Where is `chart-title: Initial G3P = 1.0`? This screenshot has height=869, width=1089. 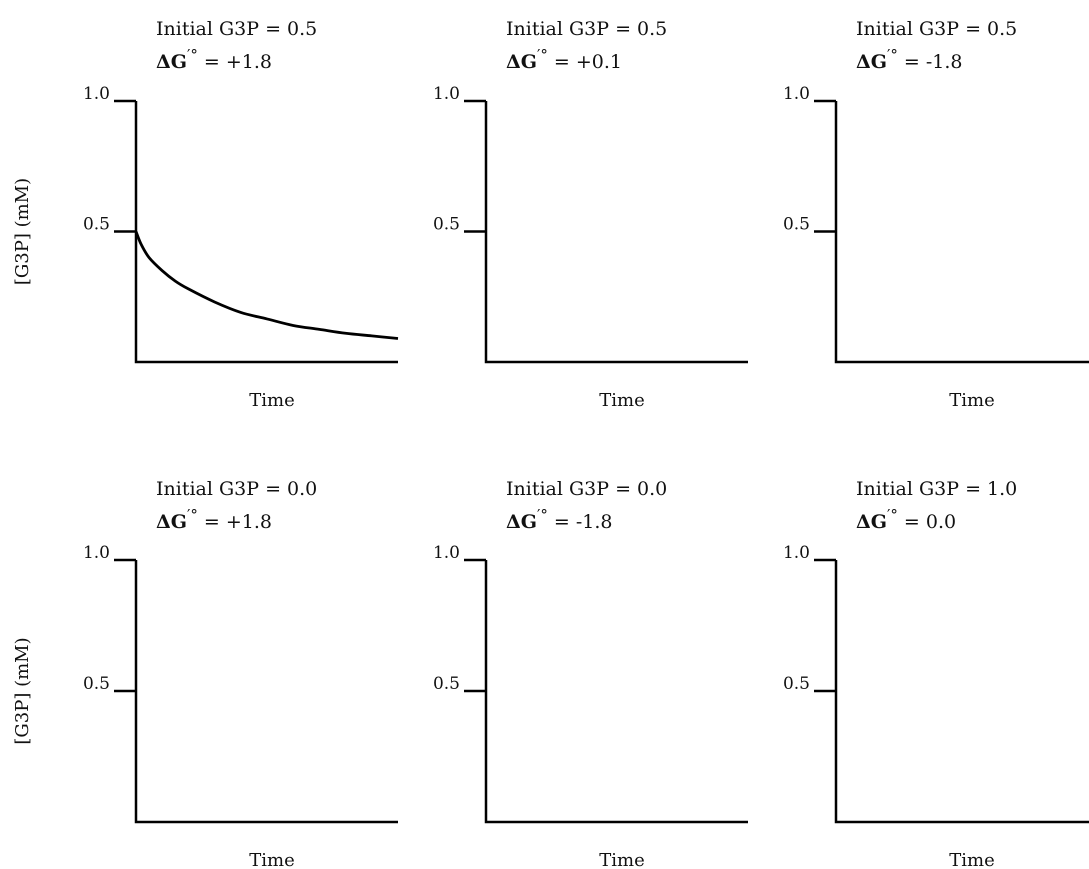 chart-title: Initial G3P = 1.0 is located at coordinates (936, 489).